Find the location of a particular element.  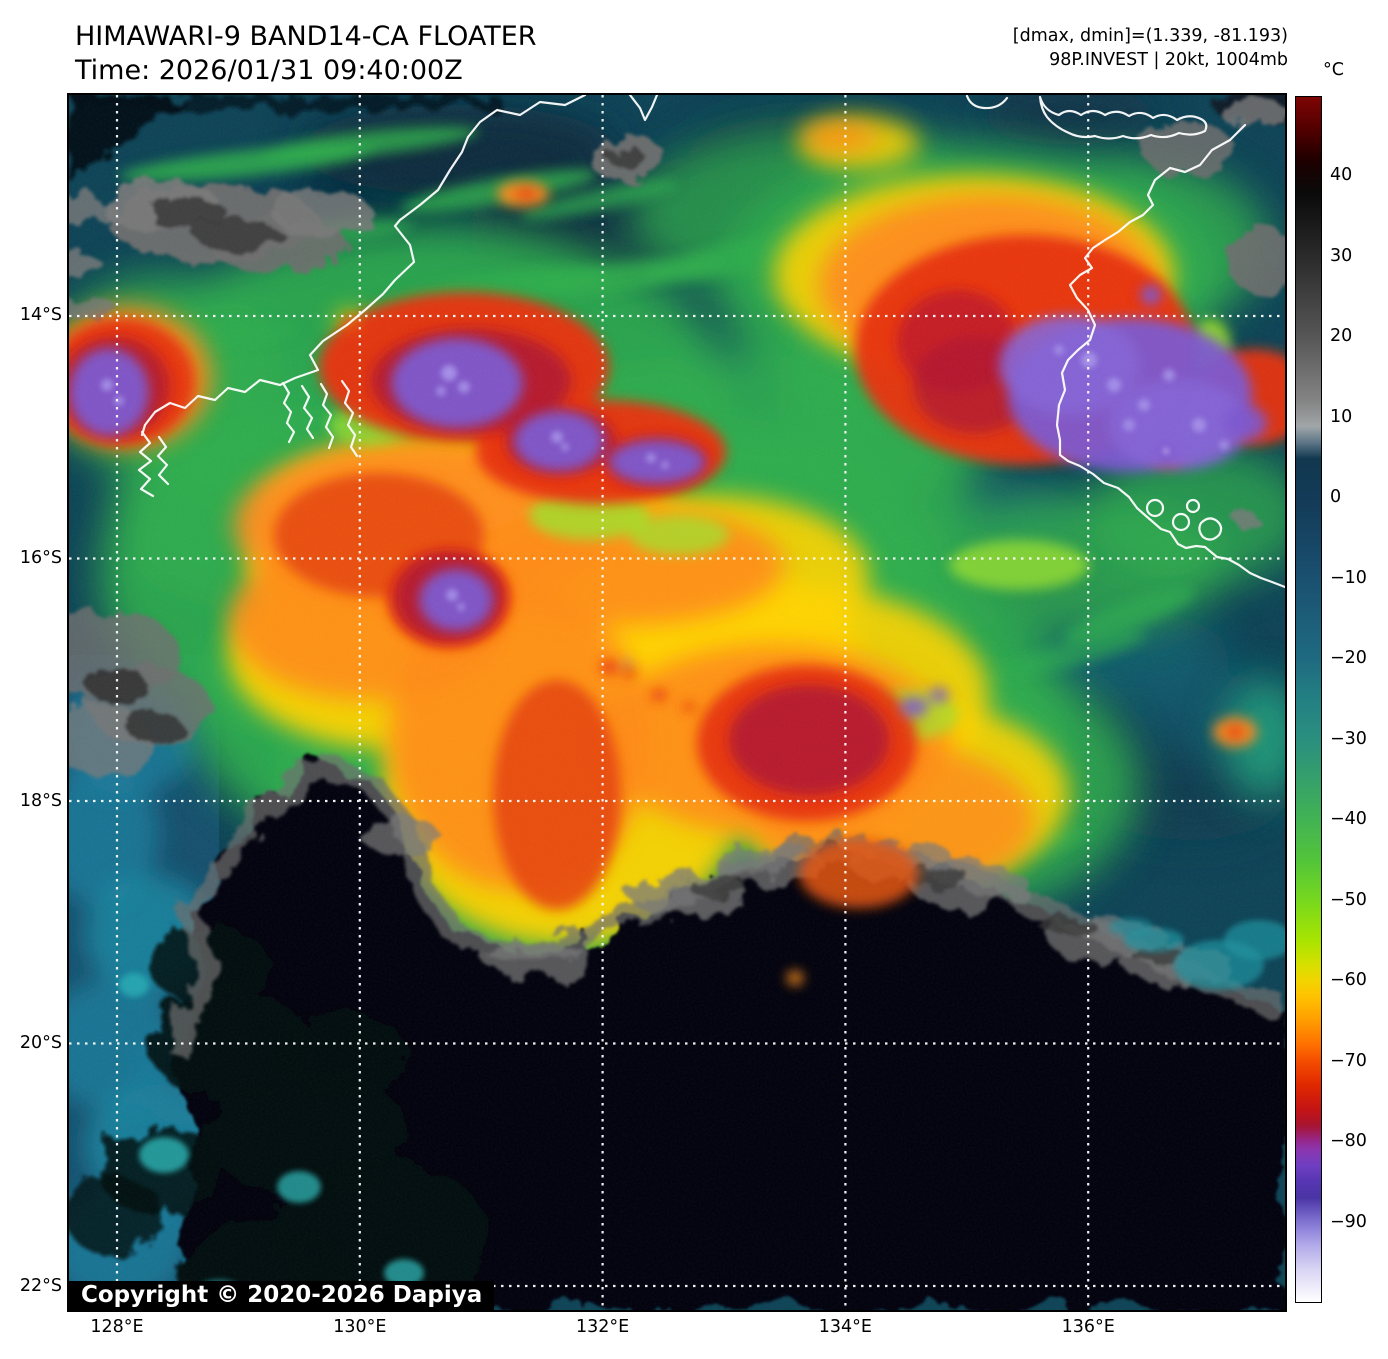

colorbar-tick-label: −50 is located at coordinates (1348, 899).